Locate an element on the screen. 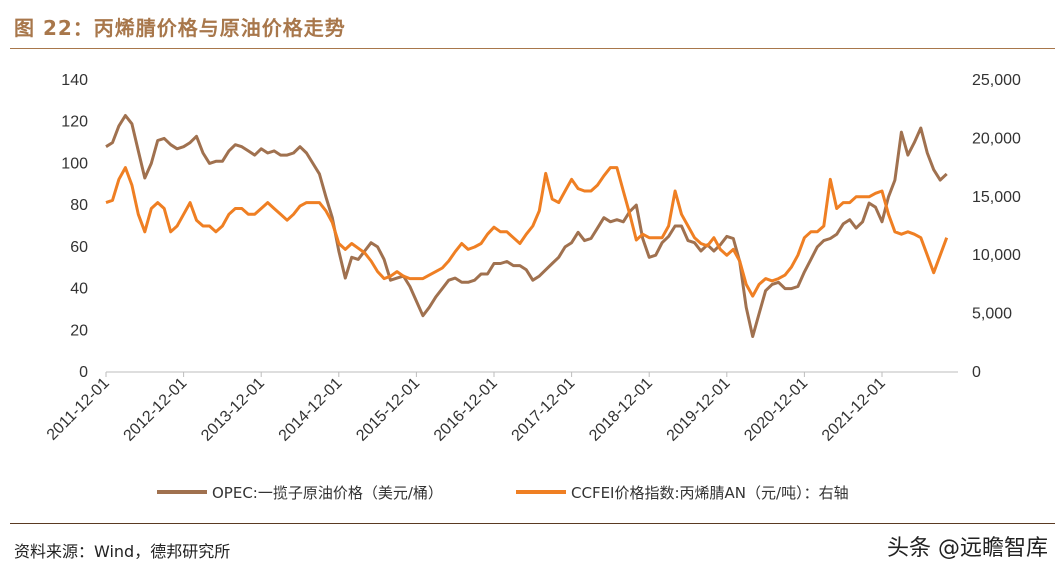  x-tick-label: 2020-12-01 is located at coordinates (776, 410).